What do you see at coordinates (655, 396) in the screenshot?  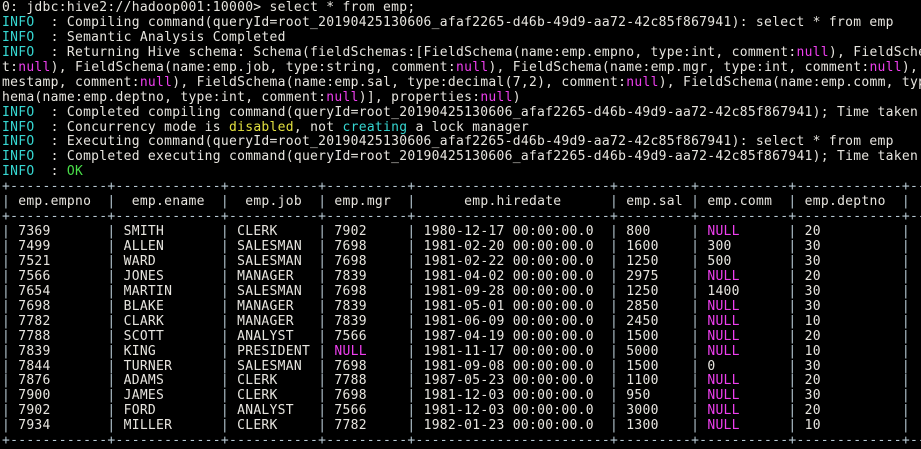 I see `terminal-text-segment: 950` at bounding box center [655, 396].